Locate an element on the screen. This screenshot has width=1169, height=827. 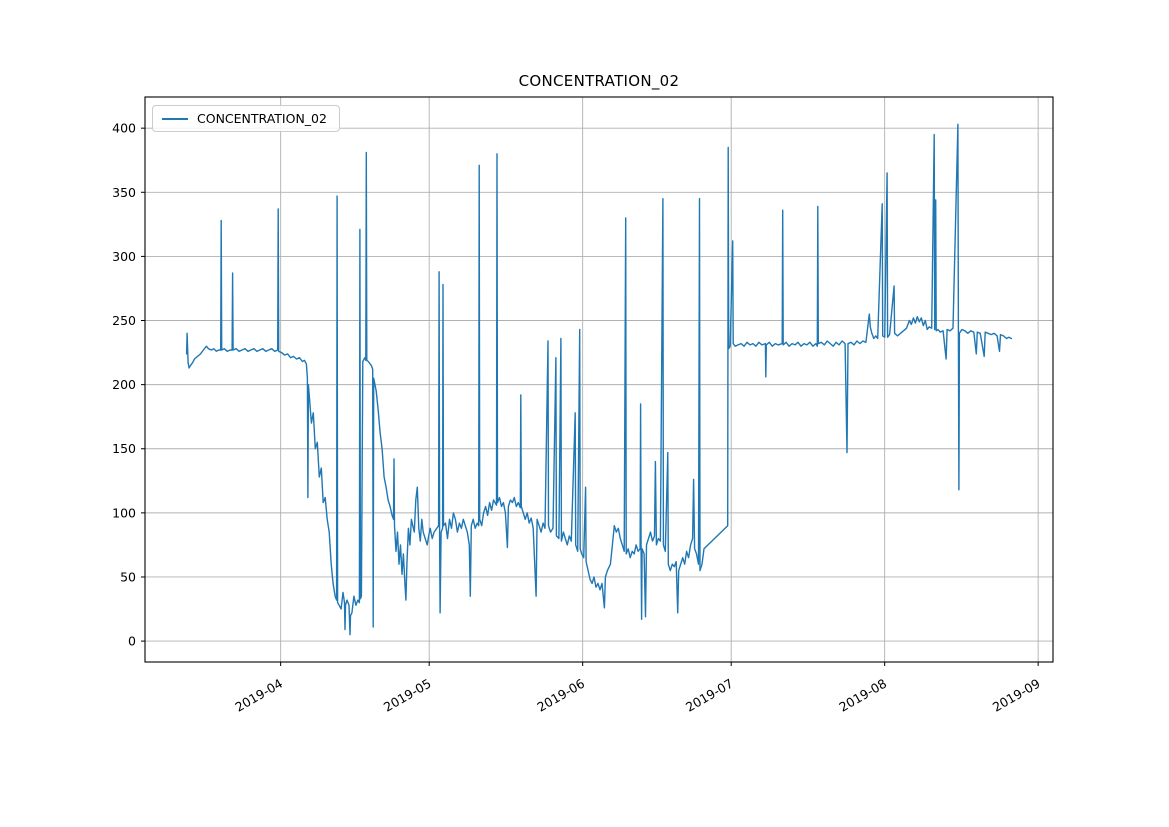
x-tick-label: 2019-06 is located at coordinates (560, 695).